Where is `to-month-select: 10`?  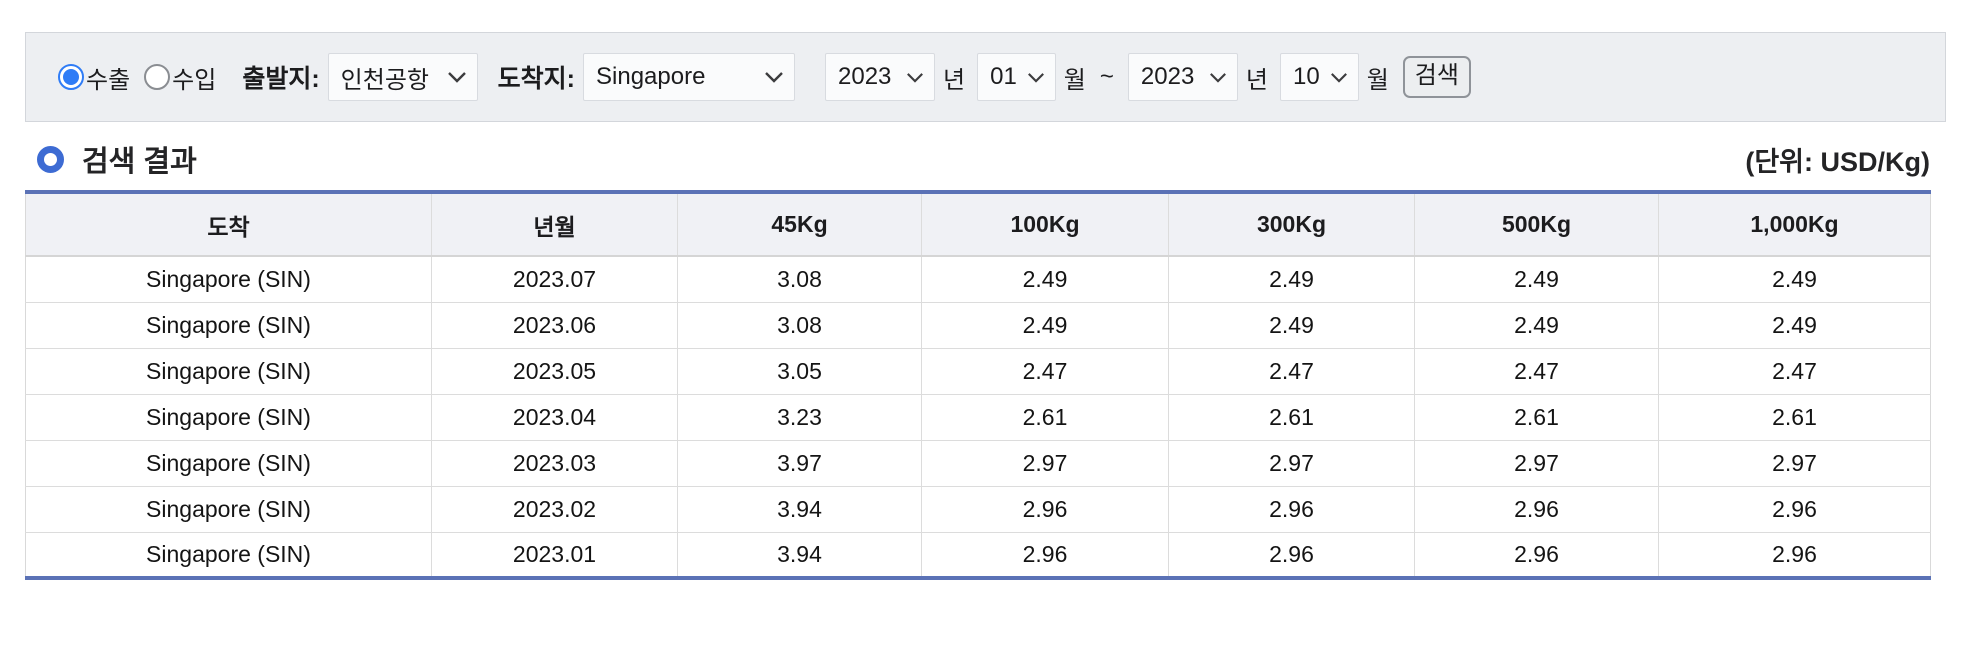 to-month-select: 10 is located at coordinates (1319, 77).